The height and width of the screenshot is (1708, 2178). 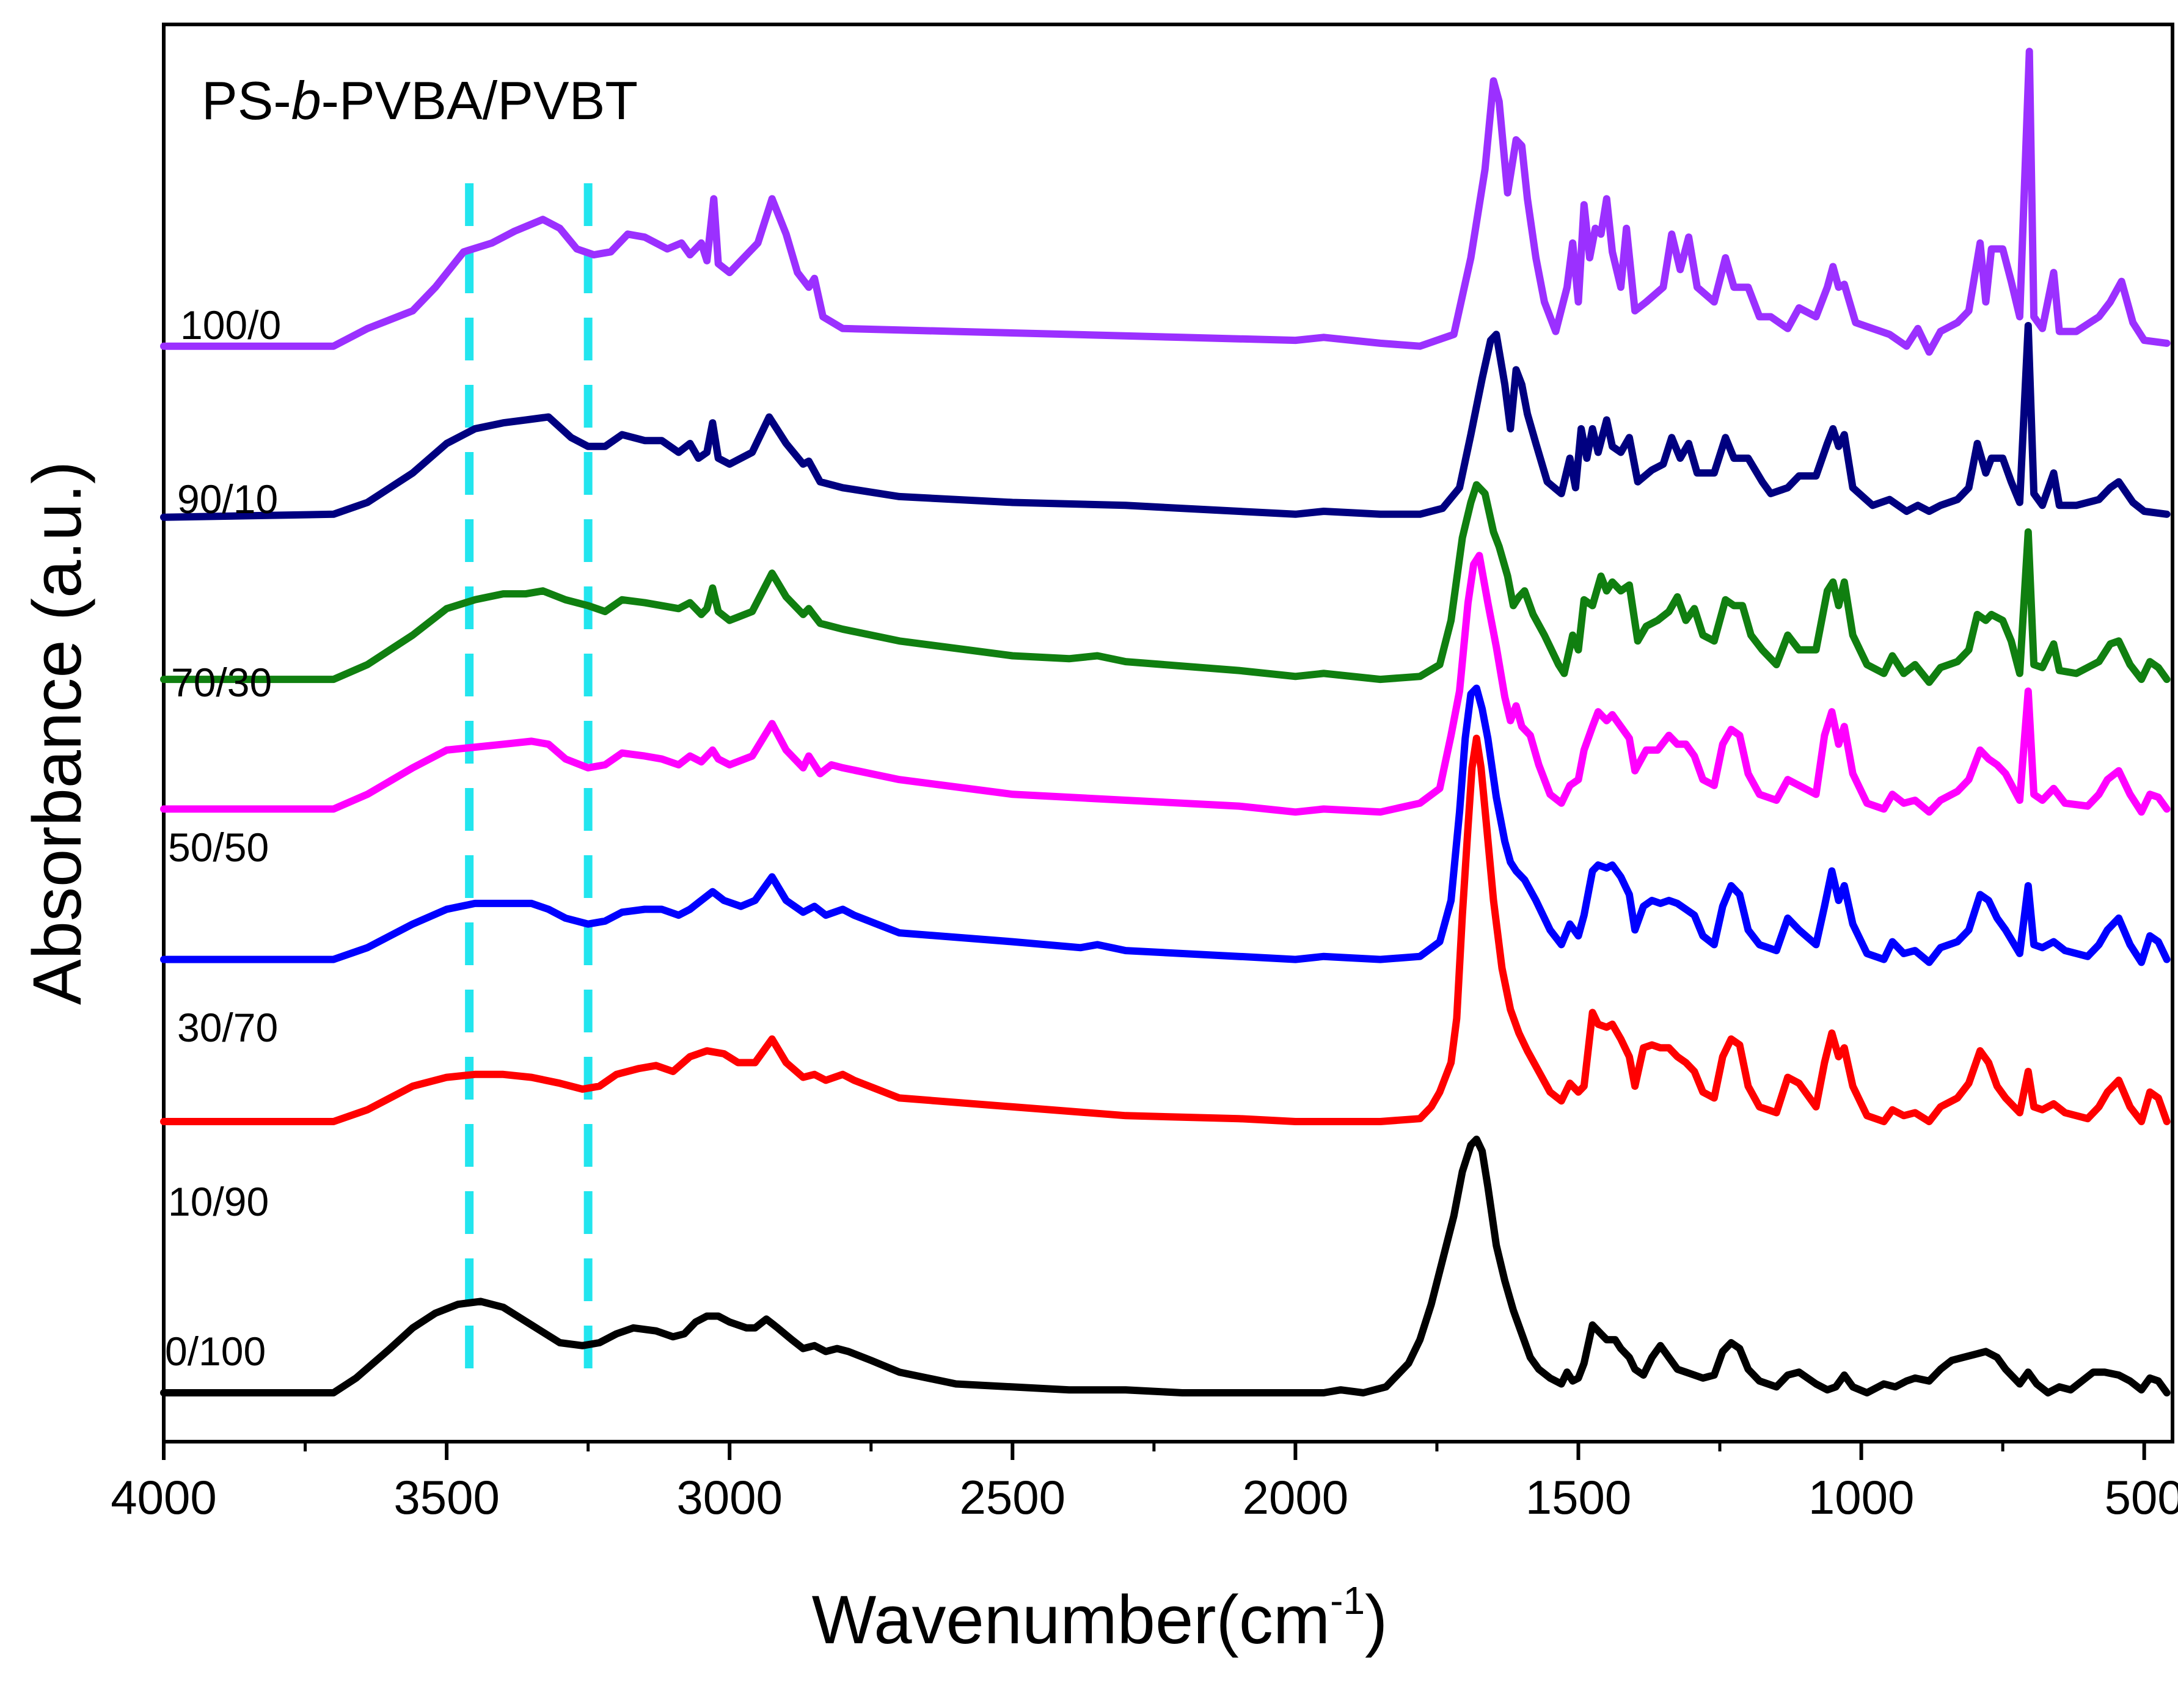 I want to click on chart-title: PS-b-PVBA/PVBT, so click(x=420, y=100).